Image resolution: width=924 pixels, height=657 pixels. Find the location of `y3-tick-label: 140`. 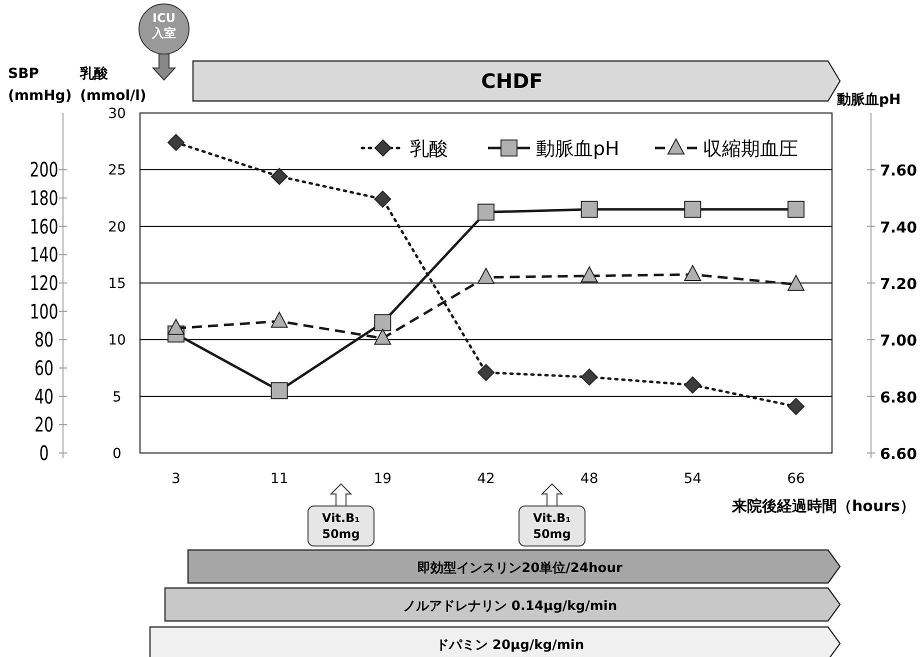

y3-tick-label: 140 is located at coordinates (44, 256).